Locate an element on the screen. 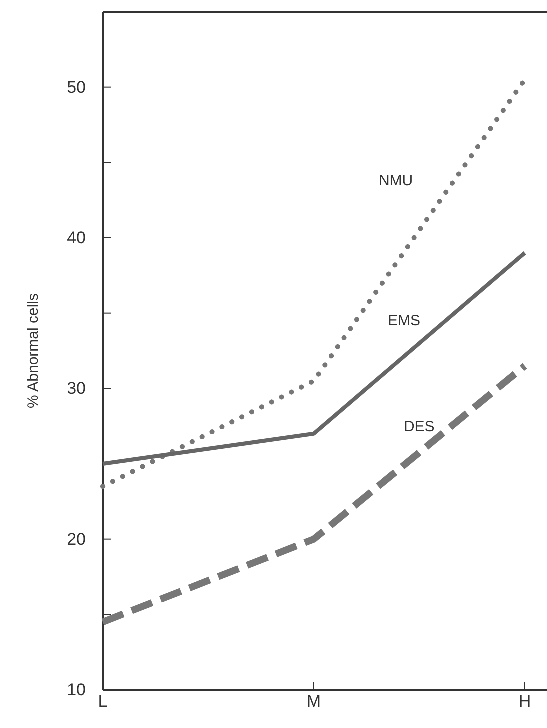 The image size is (547, 728). x-tick-label: M is located at coordinates (314, 701).